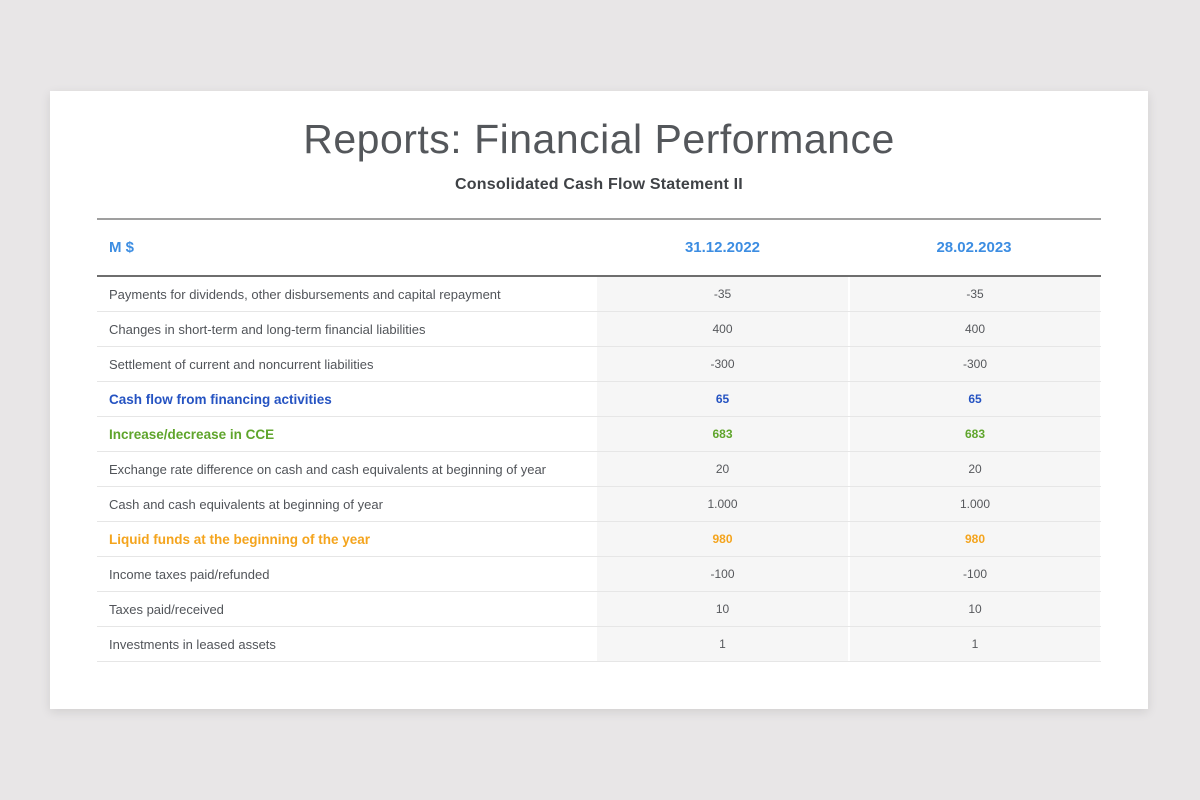 Image resolution: width=1200 pixels, height=800 pixels. What do you see at coordinates (347, 609) in the screenshot?
I see `row-label: Taxes paid/received` at bounding box center [347, 609].